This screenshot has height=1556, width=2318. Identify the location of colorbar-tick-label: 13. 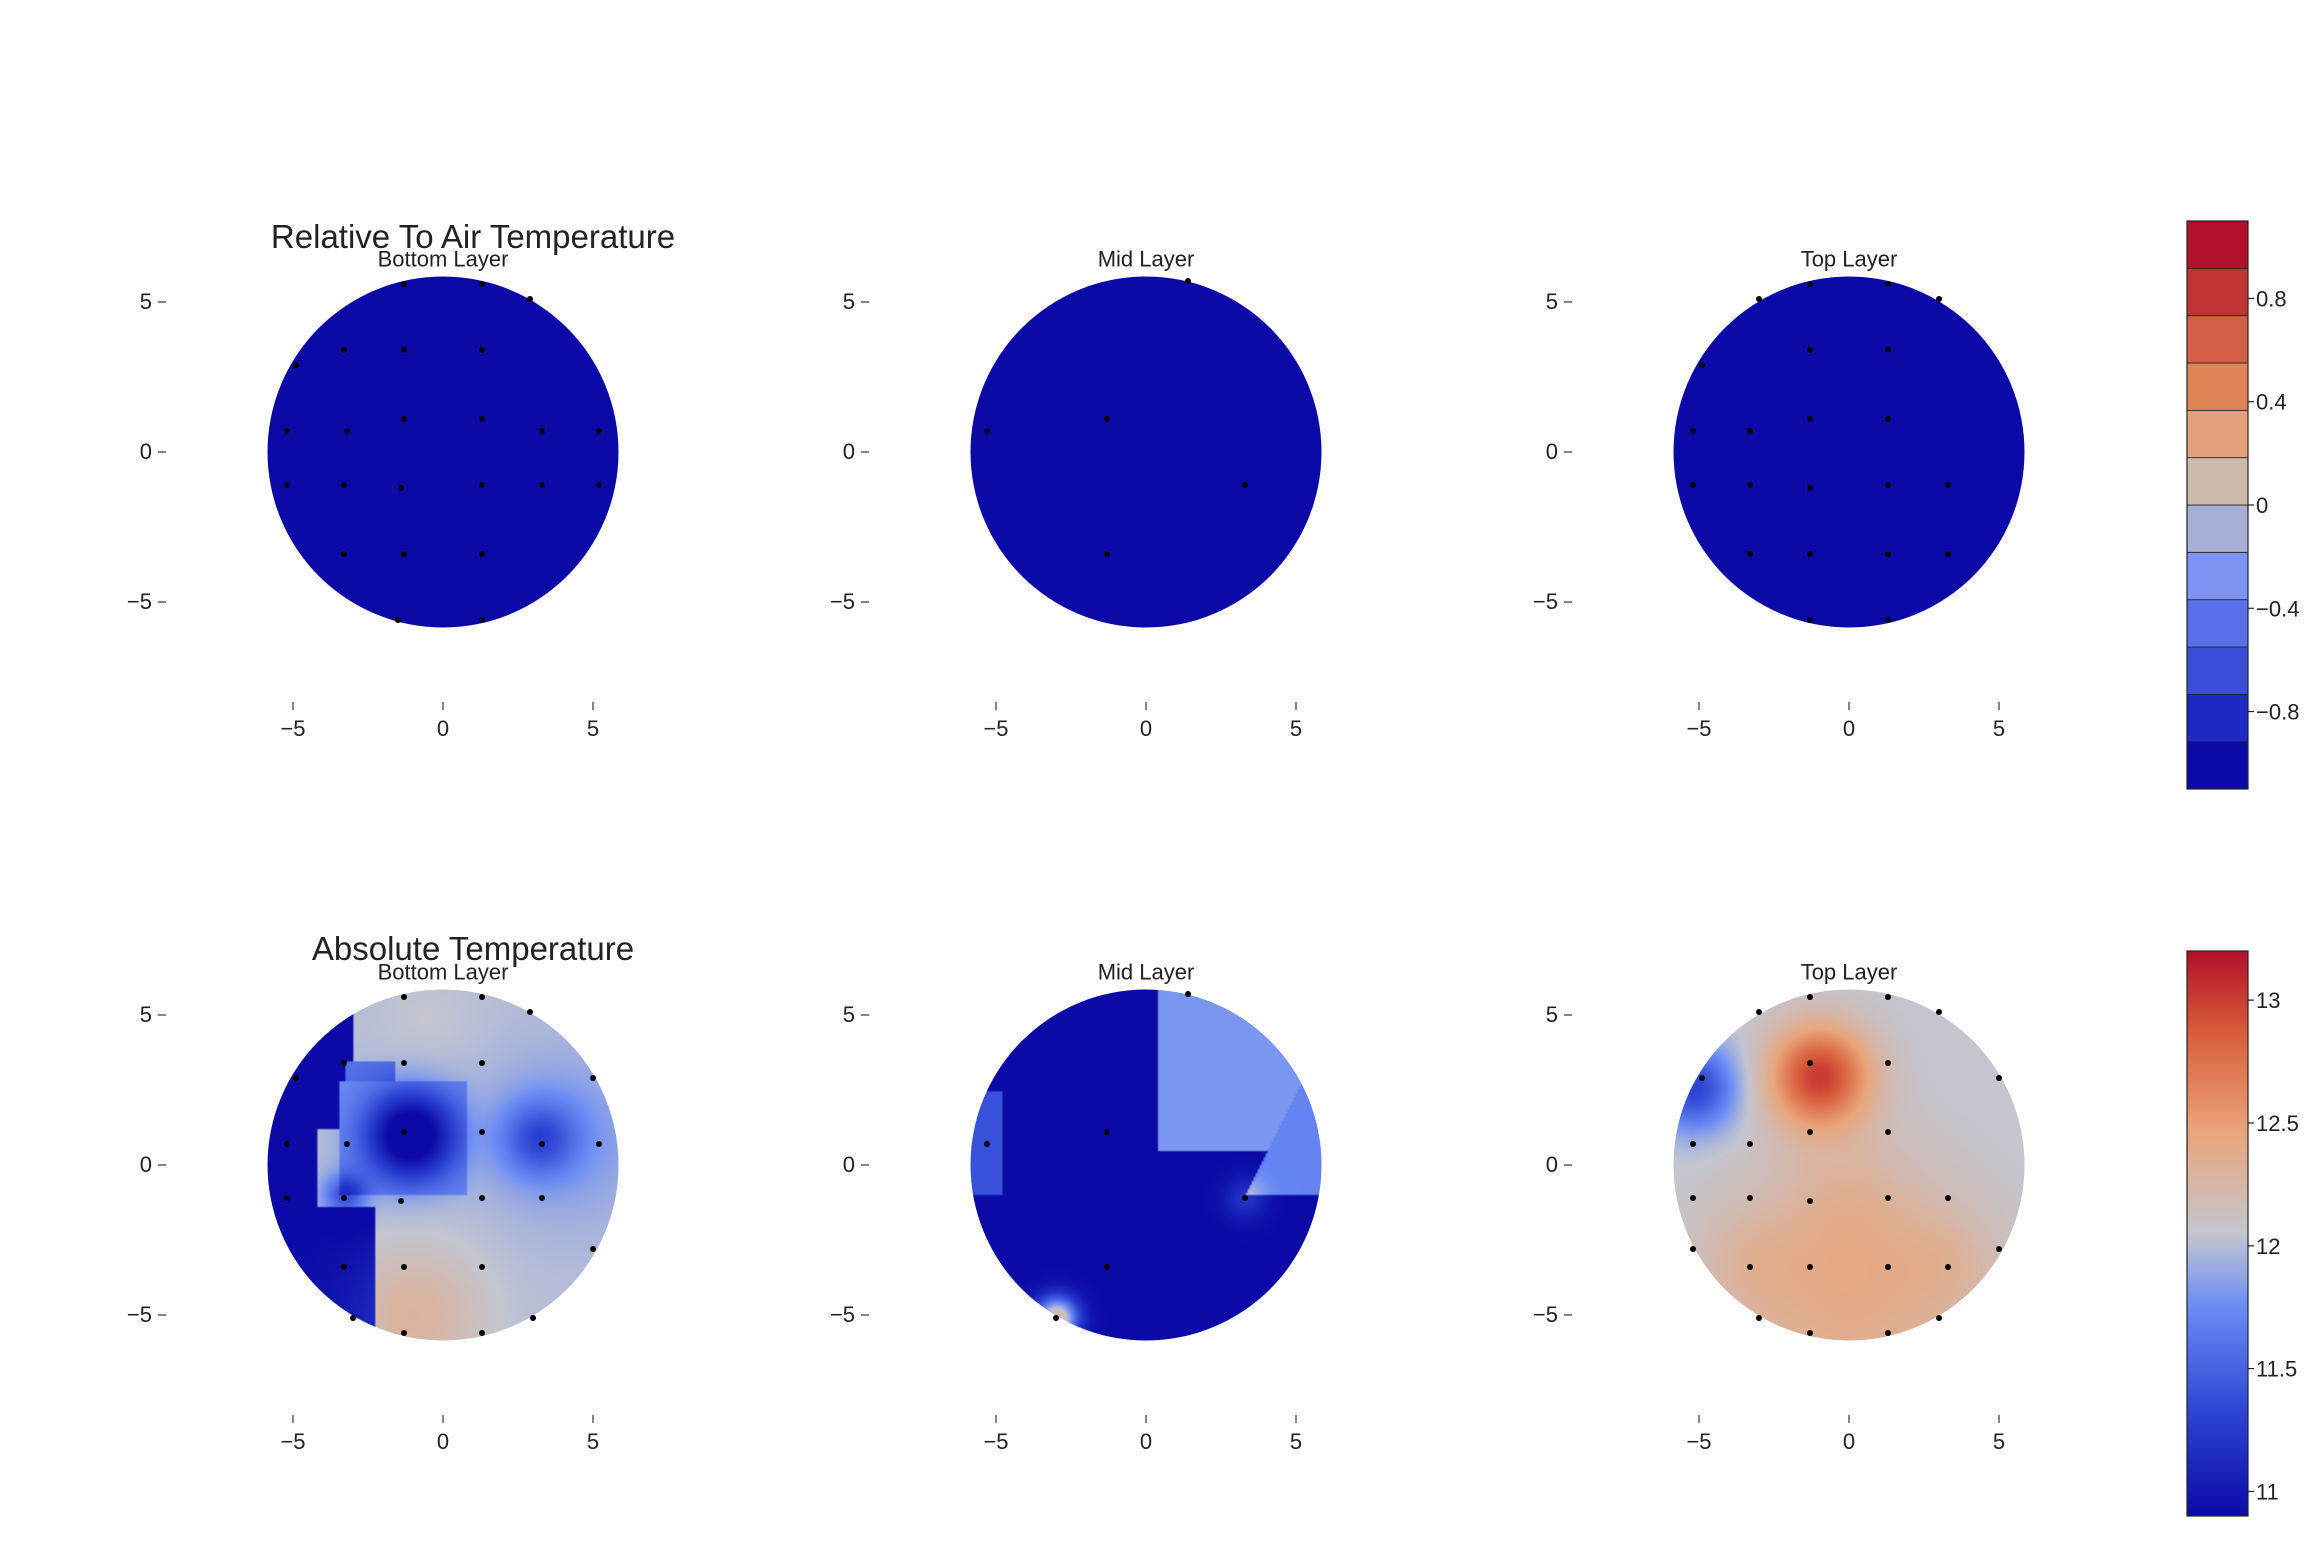
(2268, 1000).